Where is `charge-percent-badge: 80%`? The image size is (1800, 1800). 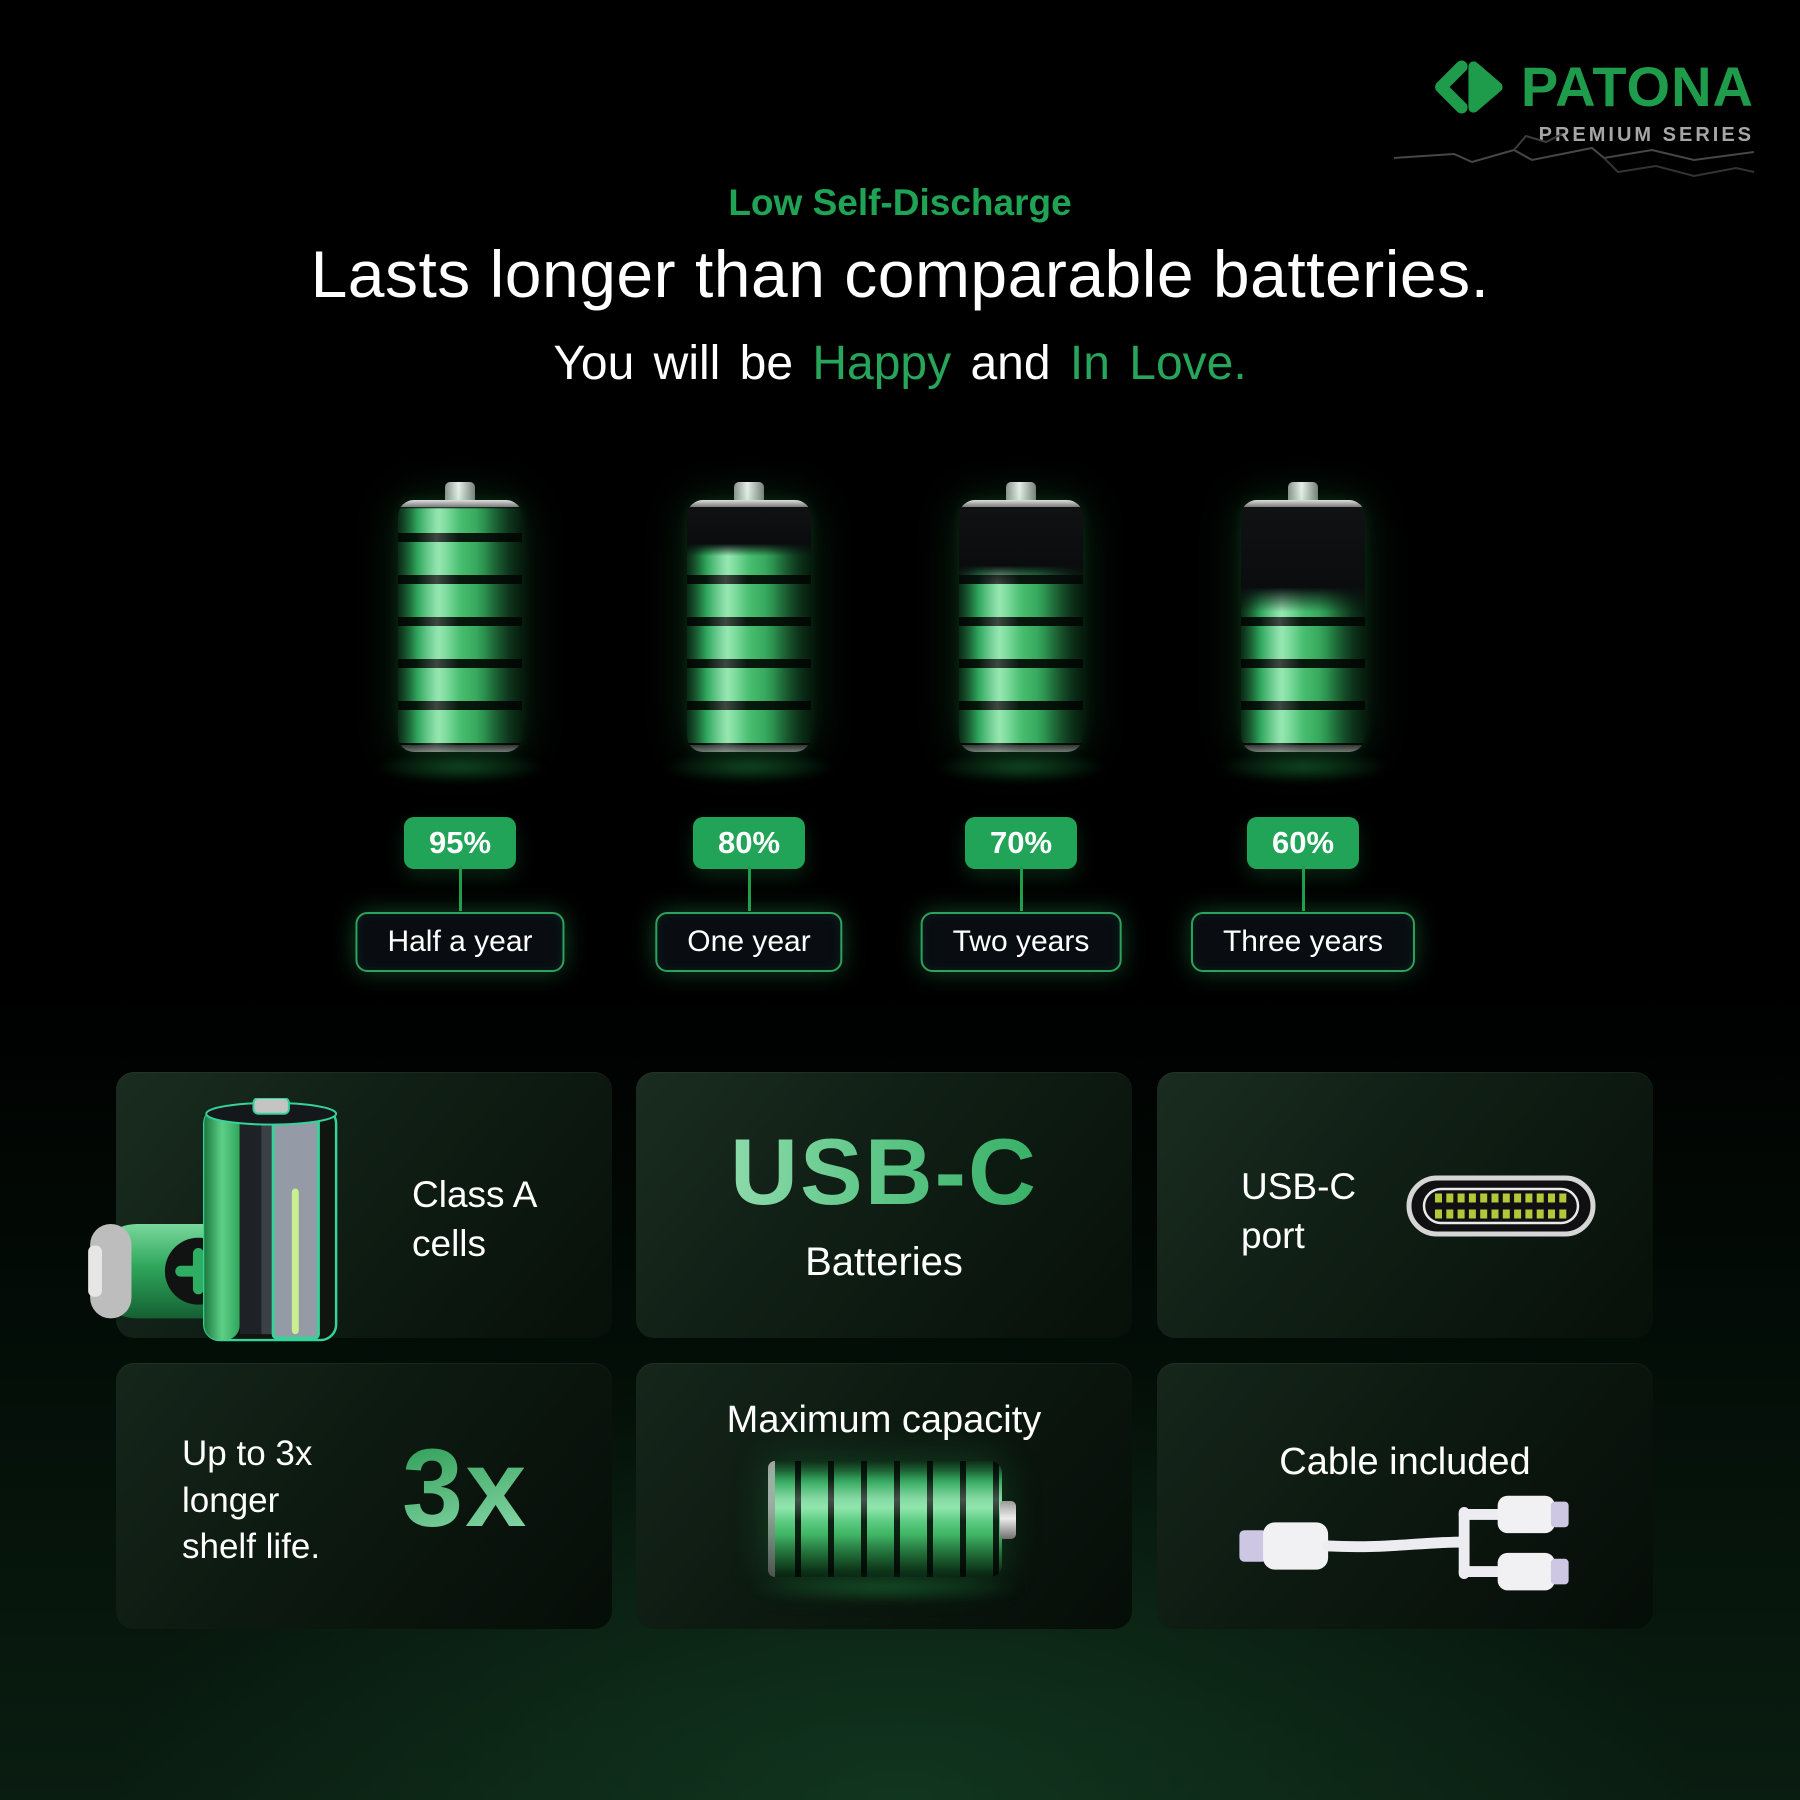
charge-percent-badge: 80% is located at coordinates (749, 843).